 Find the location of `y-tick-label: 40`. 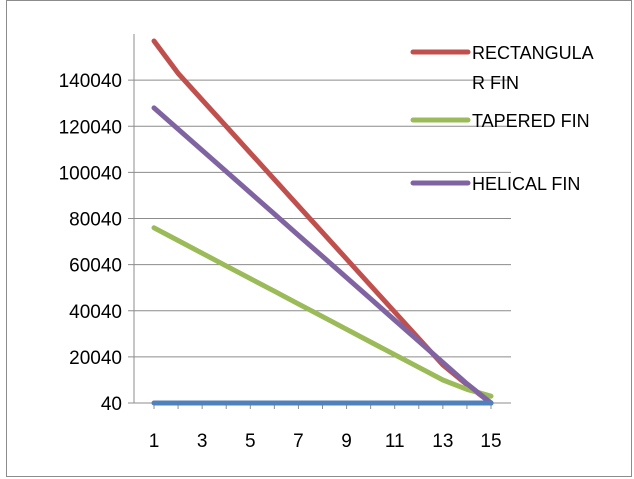

y-tick-label: 40 is located at coordinates (111, 404).